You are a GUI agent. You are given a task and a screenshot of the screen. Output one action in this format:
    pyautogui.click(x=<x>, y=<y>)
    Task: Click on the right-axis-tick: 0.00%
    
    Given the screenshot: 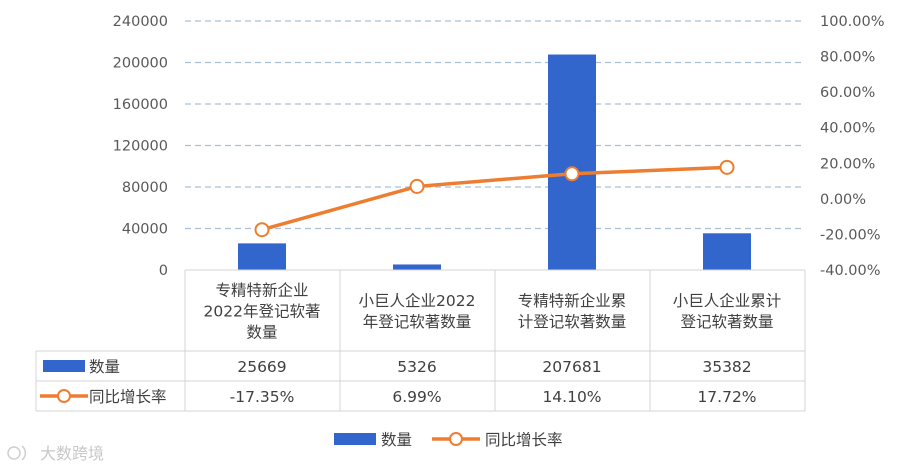 What is the action you would take?
    pyautogui.click(x=843, y=200)
    